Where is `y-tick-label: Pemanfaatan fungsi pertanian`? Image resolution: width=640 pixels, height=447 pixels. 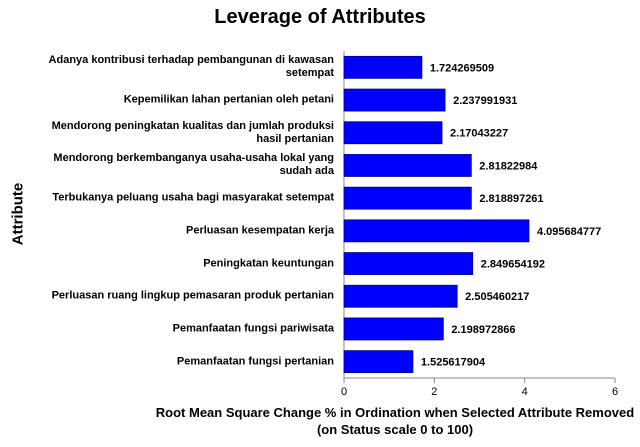 y-tick-label: Pemanfaatan fungsi pertanian is located at coordinates (255, 361).